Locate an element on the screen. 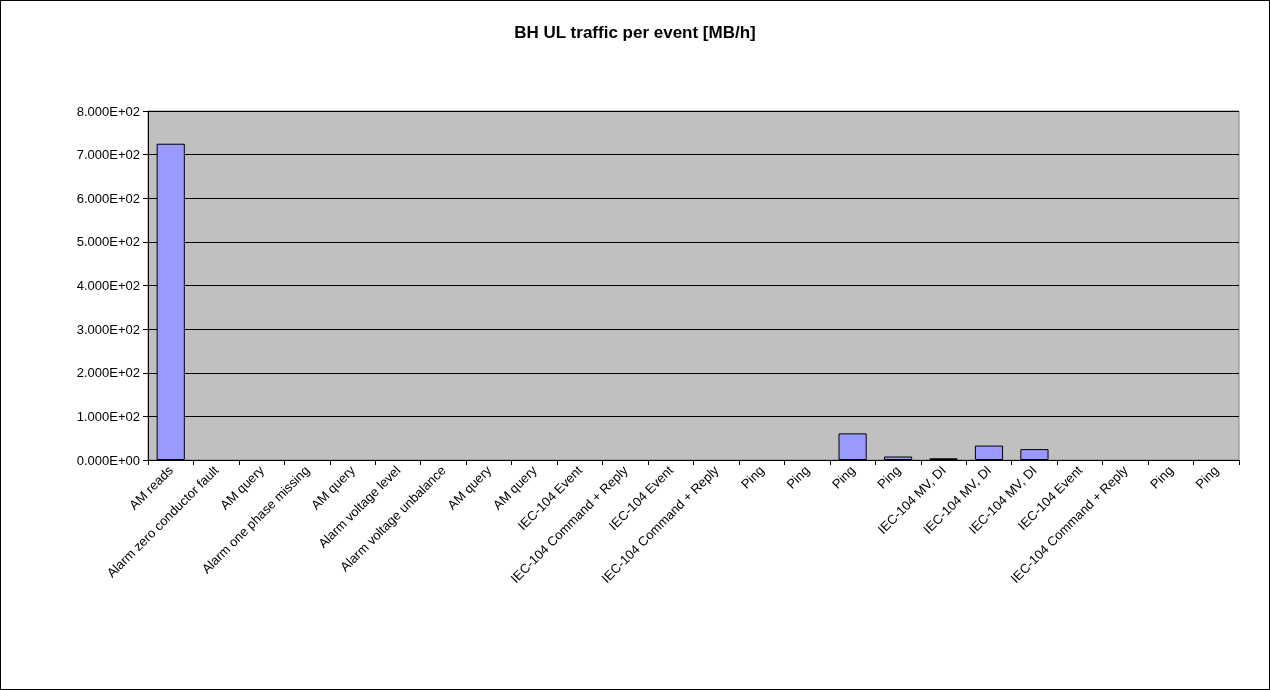  y-tick-label: 4.000E+02 is located at coordinates (108, 285).